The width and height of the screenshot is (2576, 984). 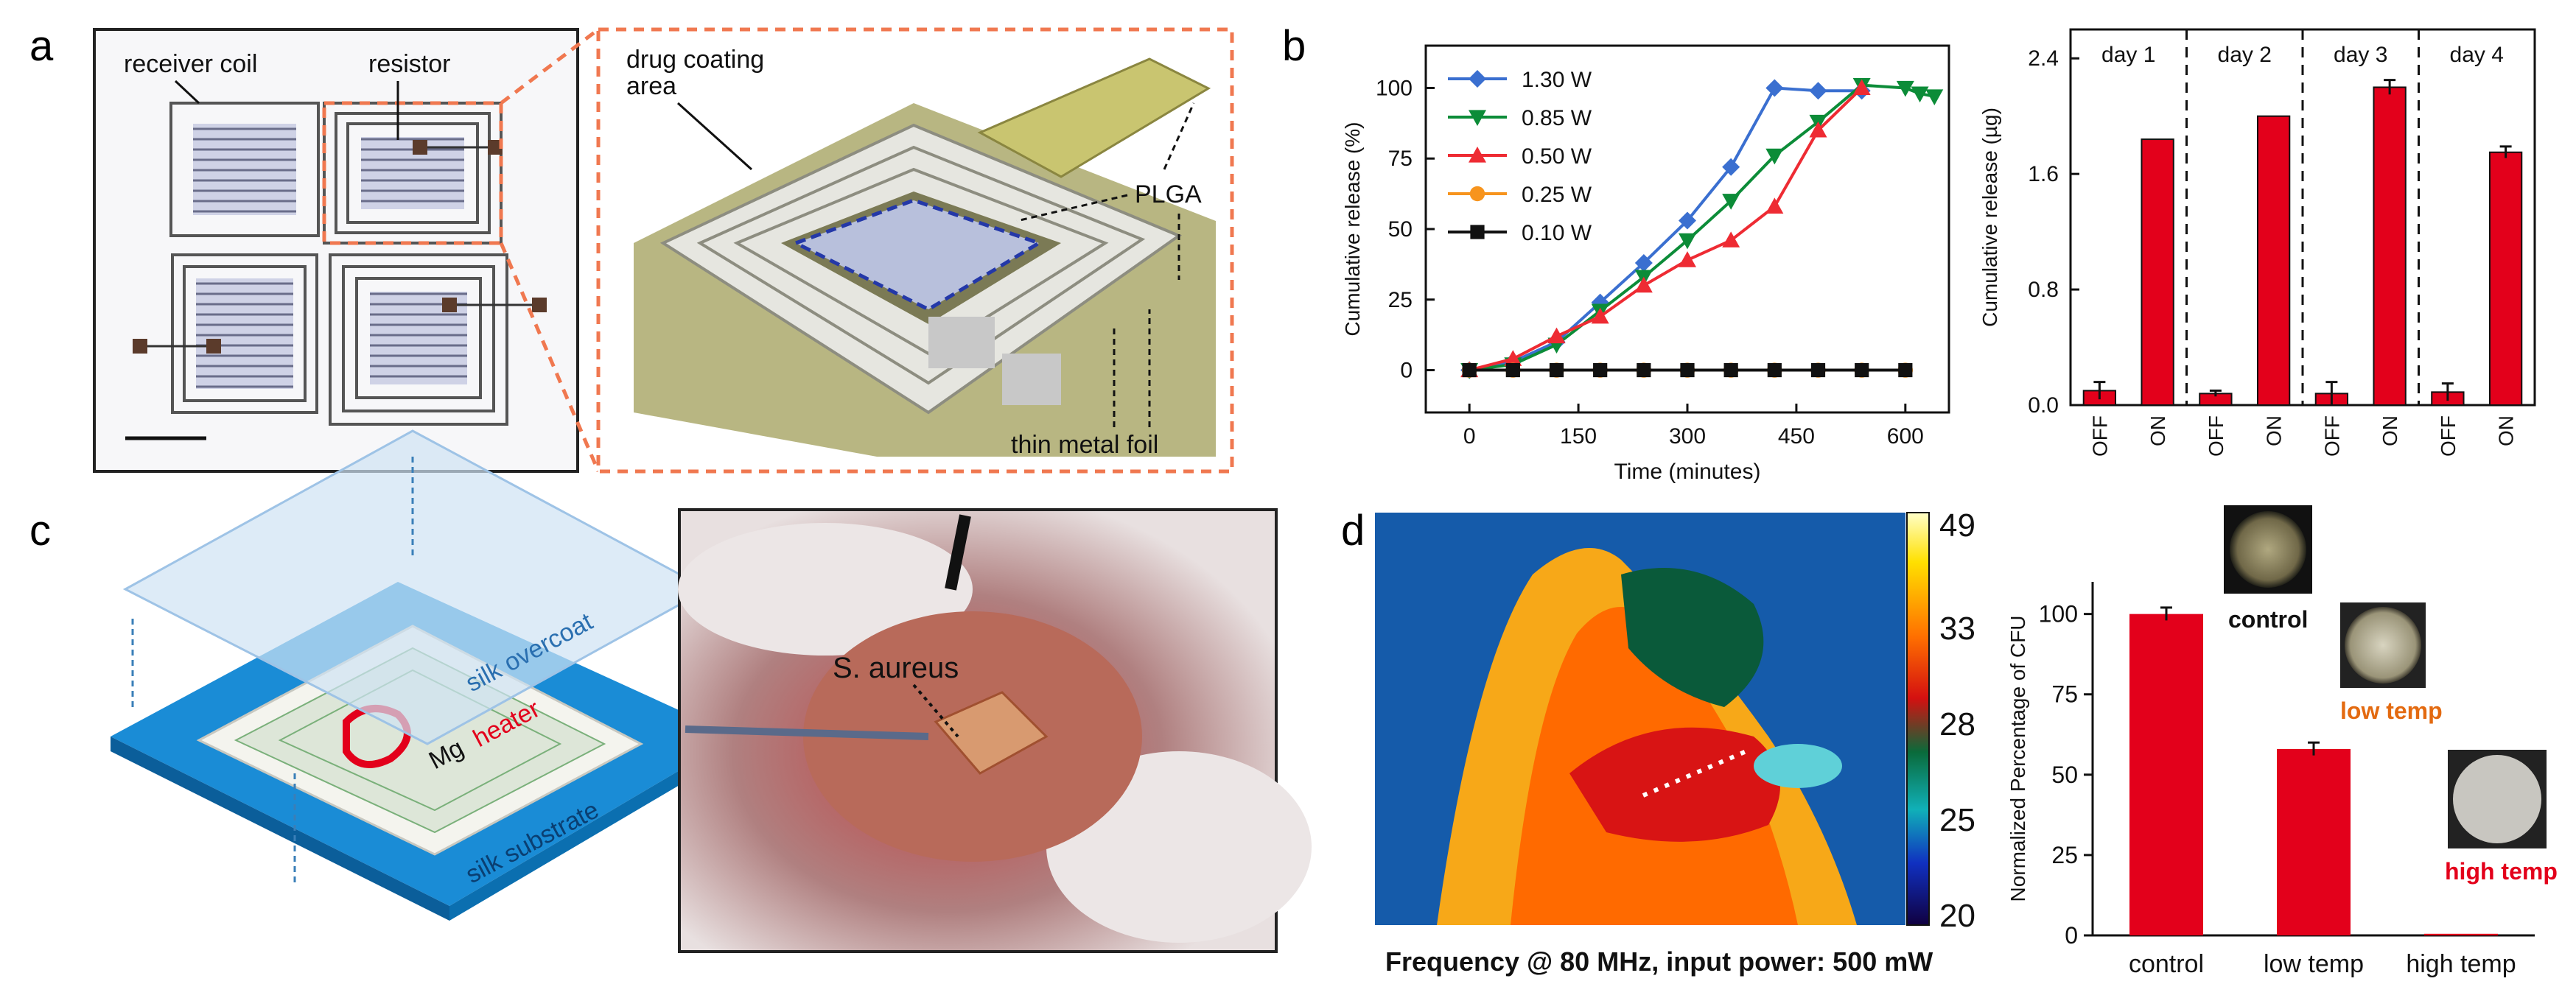 What do you see at coordinates (1905, 436) in the screenshot?
I see `x-tick-label: 600` at bounding box center [1905, 436].